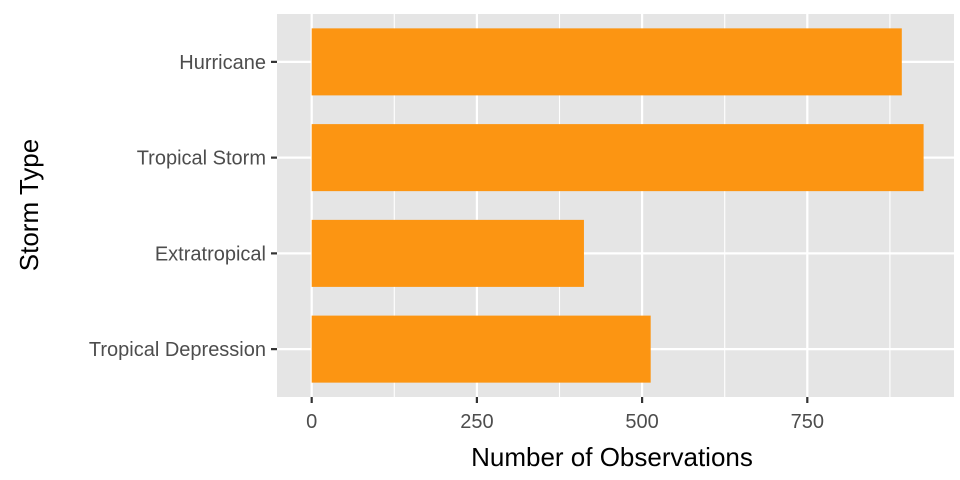 Image resolution: width=960 pixels, height=480 pixels. I want to click on y-tick-label: Hurricane, so click(222, 63).